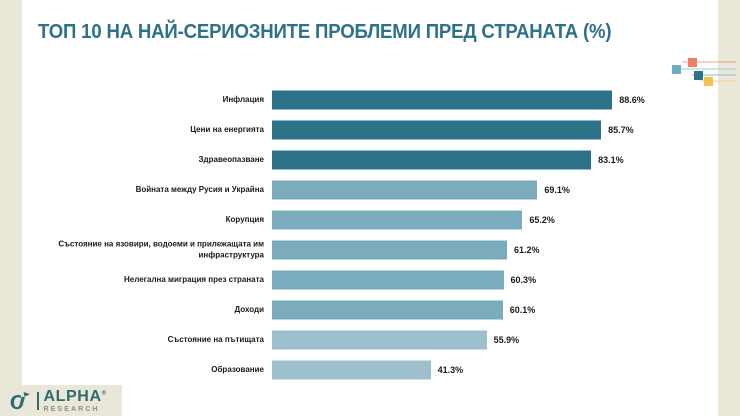 The image size is (740, 416). Describe the element at coordinates (75, 396) in the screenshot. I see `logo-alpha-text: ALPHA®` at that location.